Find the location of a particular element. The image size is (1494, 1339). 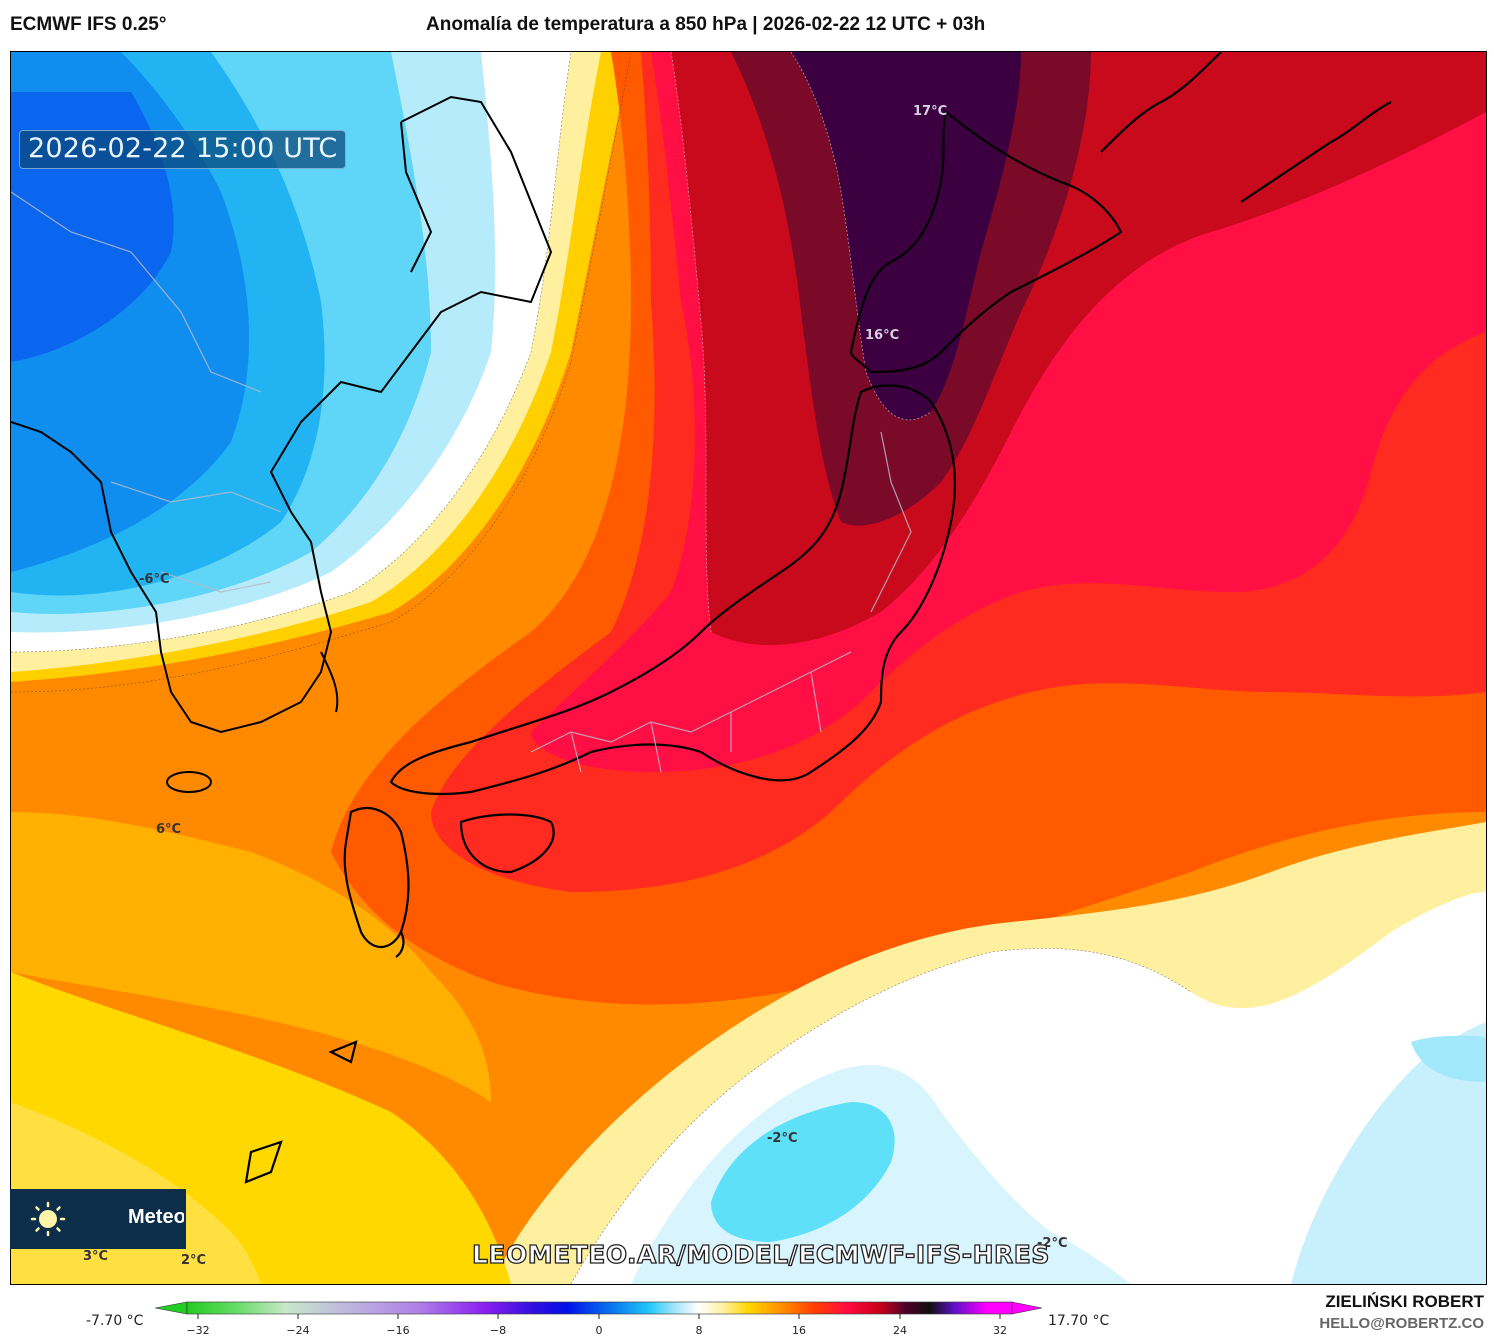

colorbar-tick: −32 is located at coordinates (198, 1330).